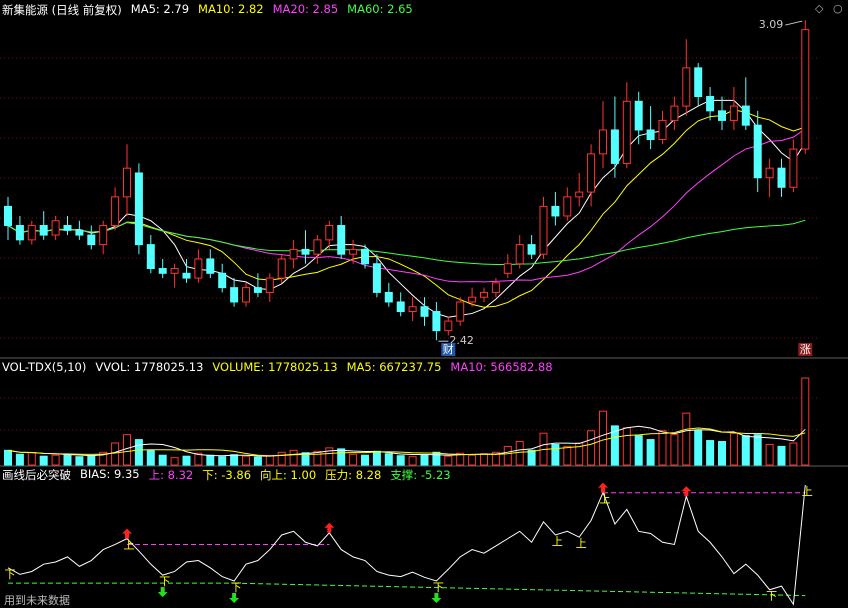 Image resolution: width=848 pixels, height=608 pixels. I want to click on legend-item: MA60: 2.65, so click(380, 9).